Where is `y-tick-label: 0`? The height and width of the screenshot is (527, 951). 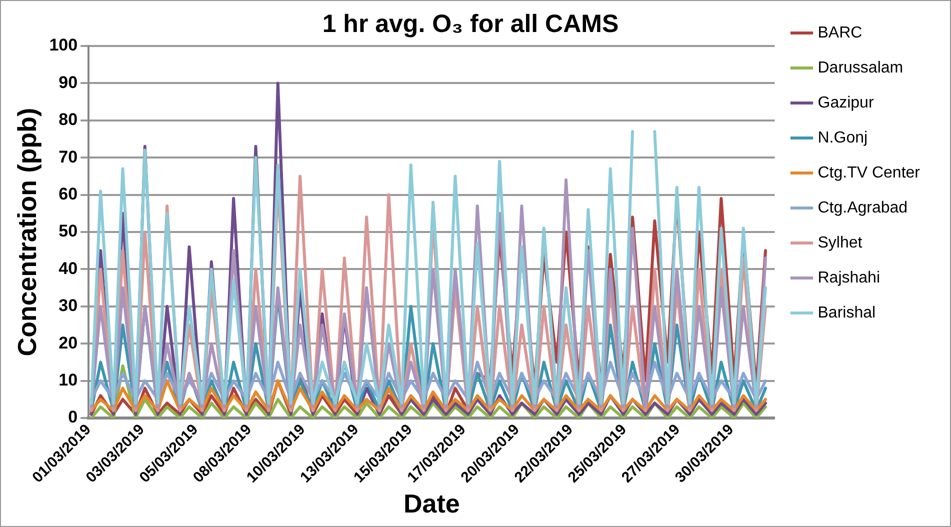
y-tick-label: 0 is located at coordinates (73, 417).